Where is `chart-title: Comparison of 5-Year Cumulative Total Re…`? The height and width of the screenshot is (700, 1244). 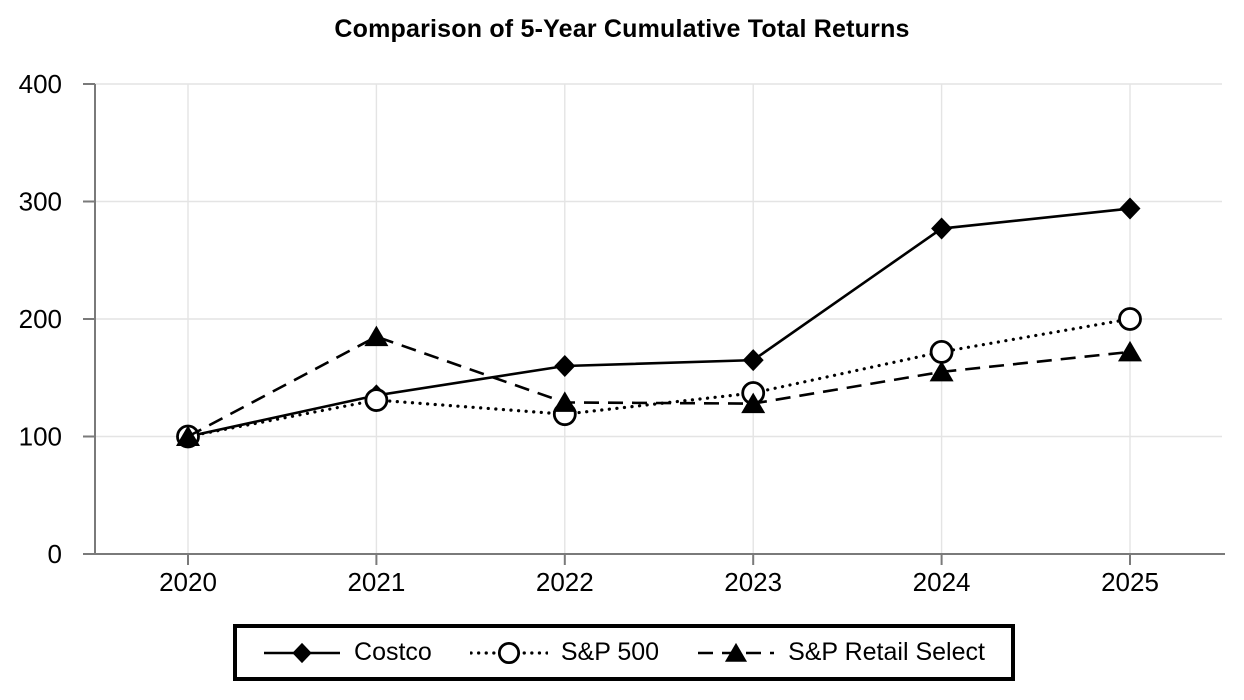
chart-title: Comparison of 5-Year Cumulative Total Re… is located at coordinates (622, 29).